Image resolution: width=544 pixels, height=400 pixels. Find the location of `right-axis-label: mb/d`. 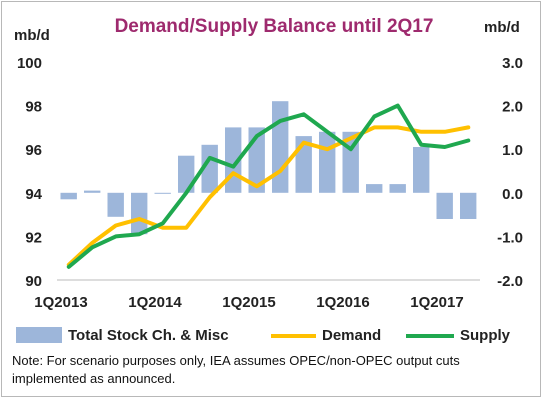

right-axis-label: mb/d is located at coordinates (502, 27).